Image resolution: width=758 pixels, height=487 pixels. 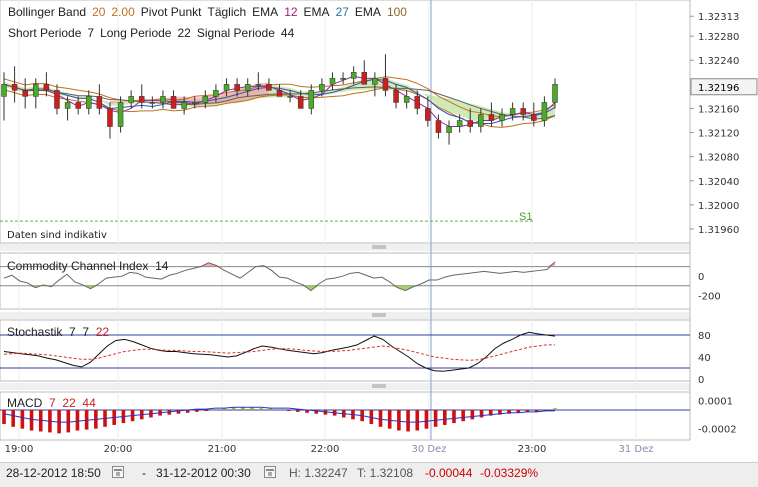 I want to click on macd-title: MACD 7 22 44, so click(x=51, y=403).